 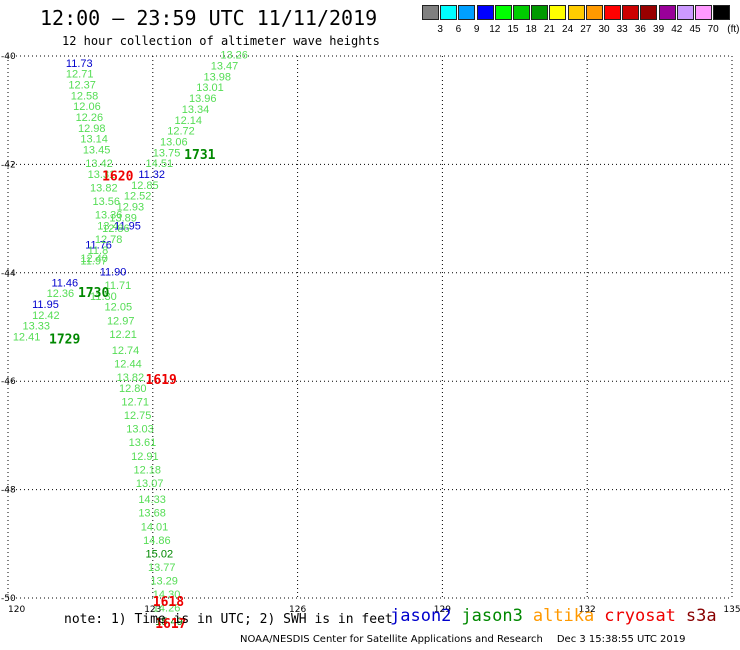 What do you see at coordinates (64, 339) in the screenshot?
I see `pass-time-label: 1729` at bounding box center [64, 339].